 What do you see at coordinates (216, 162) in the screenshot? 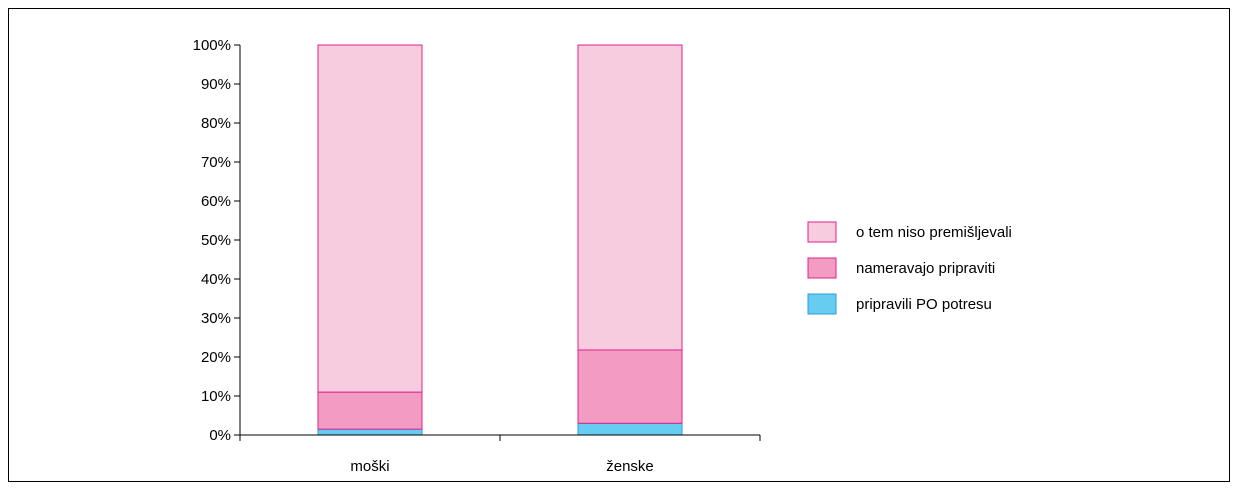
I see `y-tick-label: 70%` at bounding box center [216, 162].